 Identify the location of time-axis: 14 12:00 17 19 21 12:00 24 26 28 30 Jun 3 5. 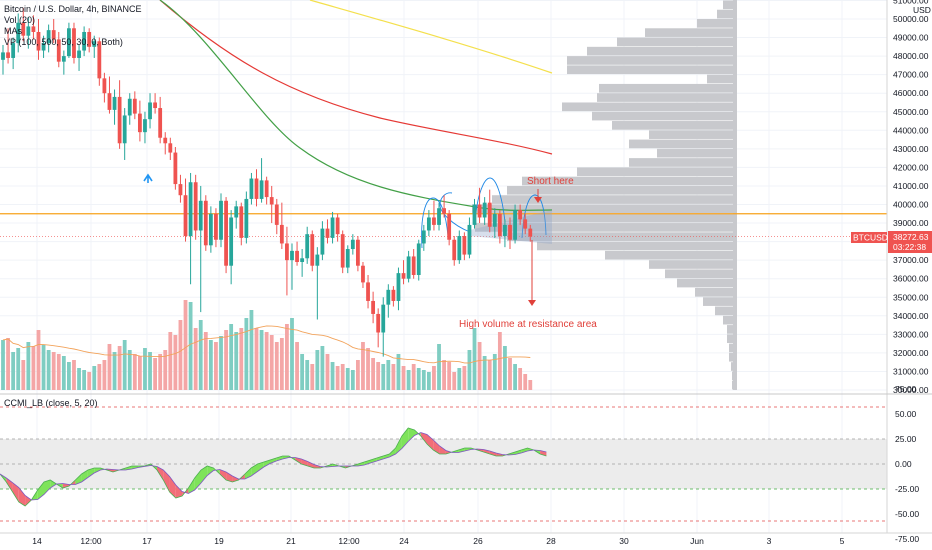
(466, 539).